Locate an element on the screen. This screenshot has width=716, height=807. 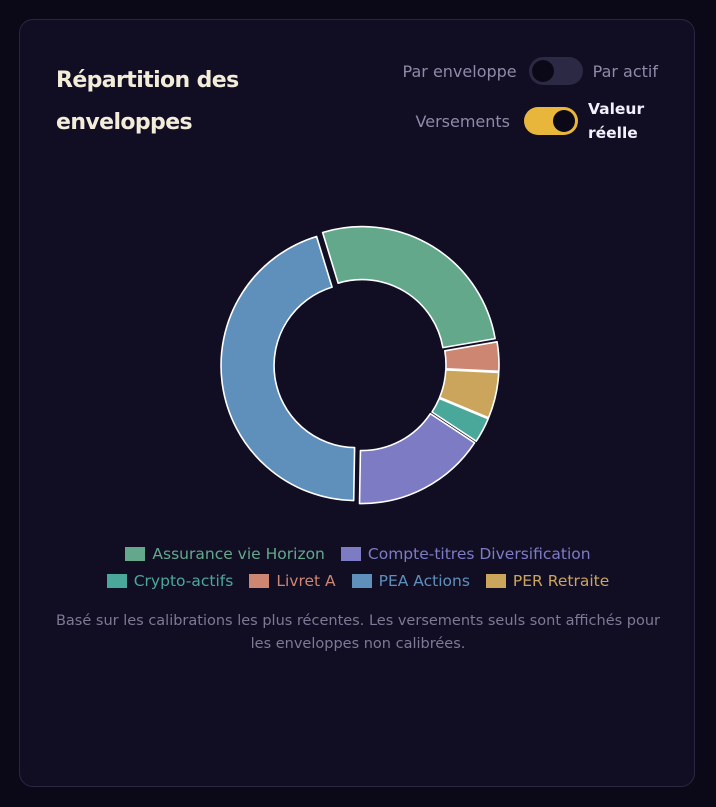
legend-label: Compte-titres Diversification is located at coordinates (479, 553).